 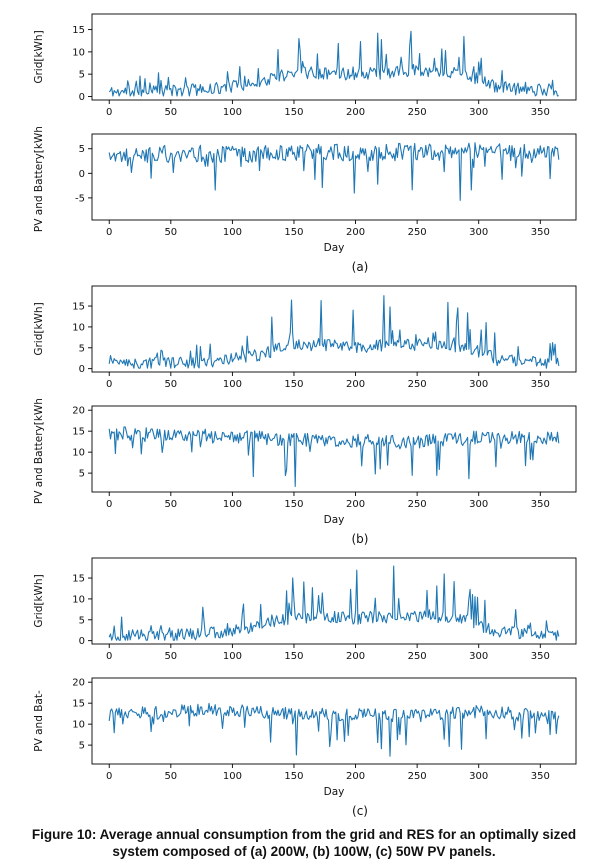 I want to click on svg-text: -5, so click(x=80, y=198).